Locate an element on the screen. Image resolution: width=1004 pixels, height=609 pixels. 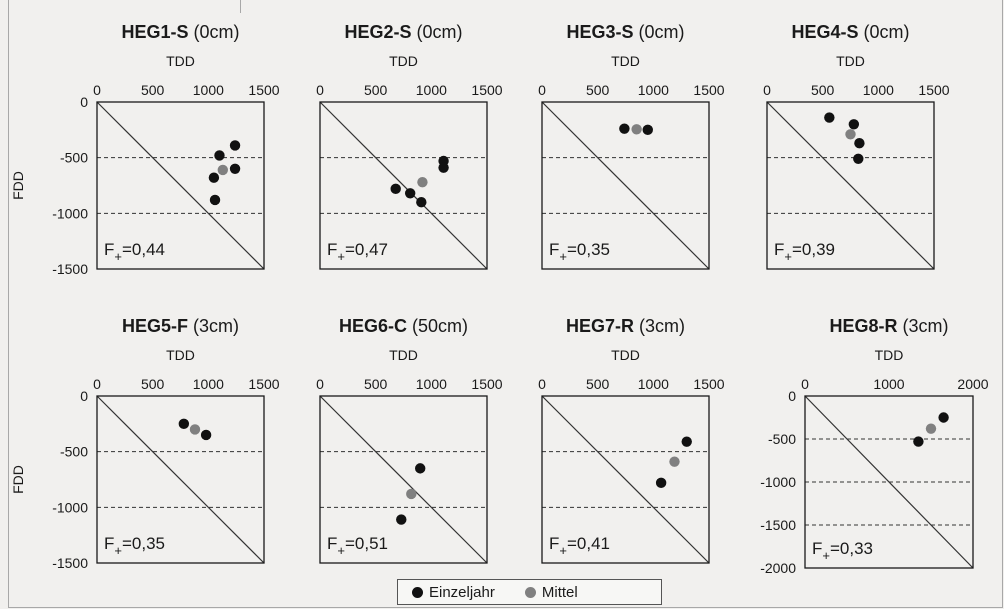
panel-title-depth: (3cm) is located at coordinates (216, 326).